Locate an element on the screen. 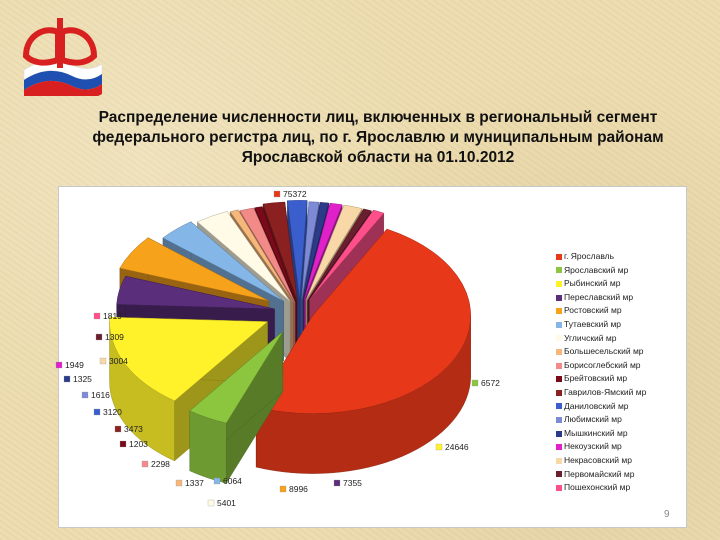  legend-label: Ростовский мр is located at coordinates (593, 310).